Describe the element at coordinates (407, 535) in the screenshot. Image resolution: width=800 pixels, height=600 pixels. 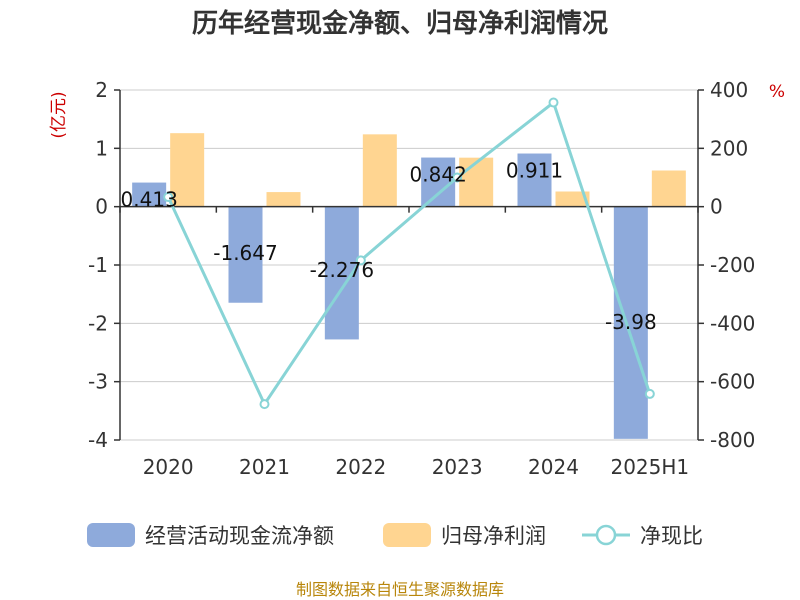
I see `legend-swatch-net-profit` at that location.